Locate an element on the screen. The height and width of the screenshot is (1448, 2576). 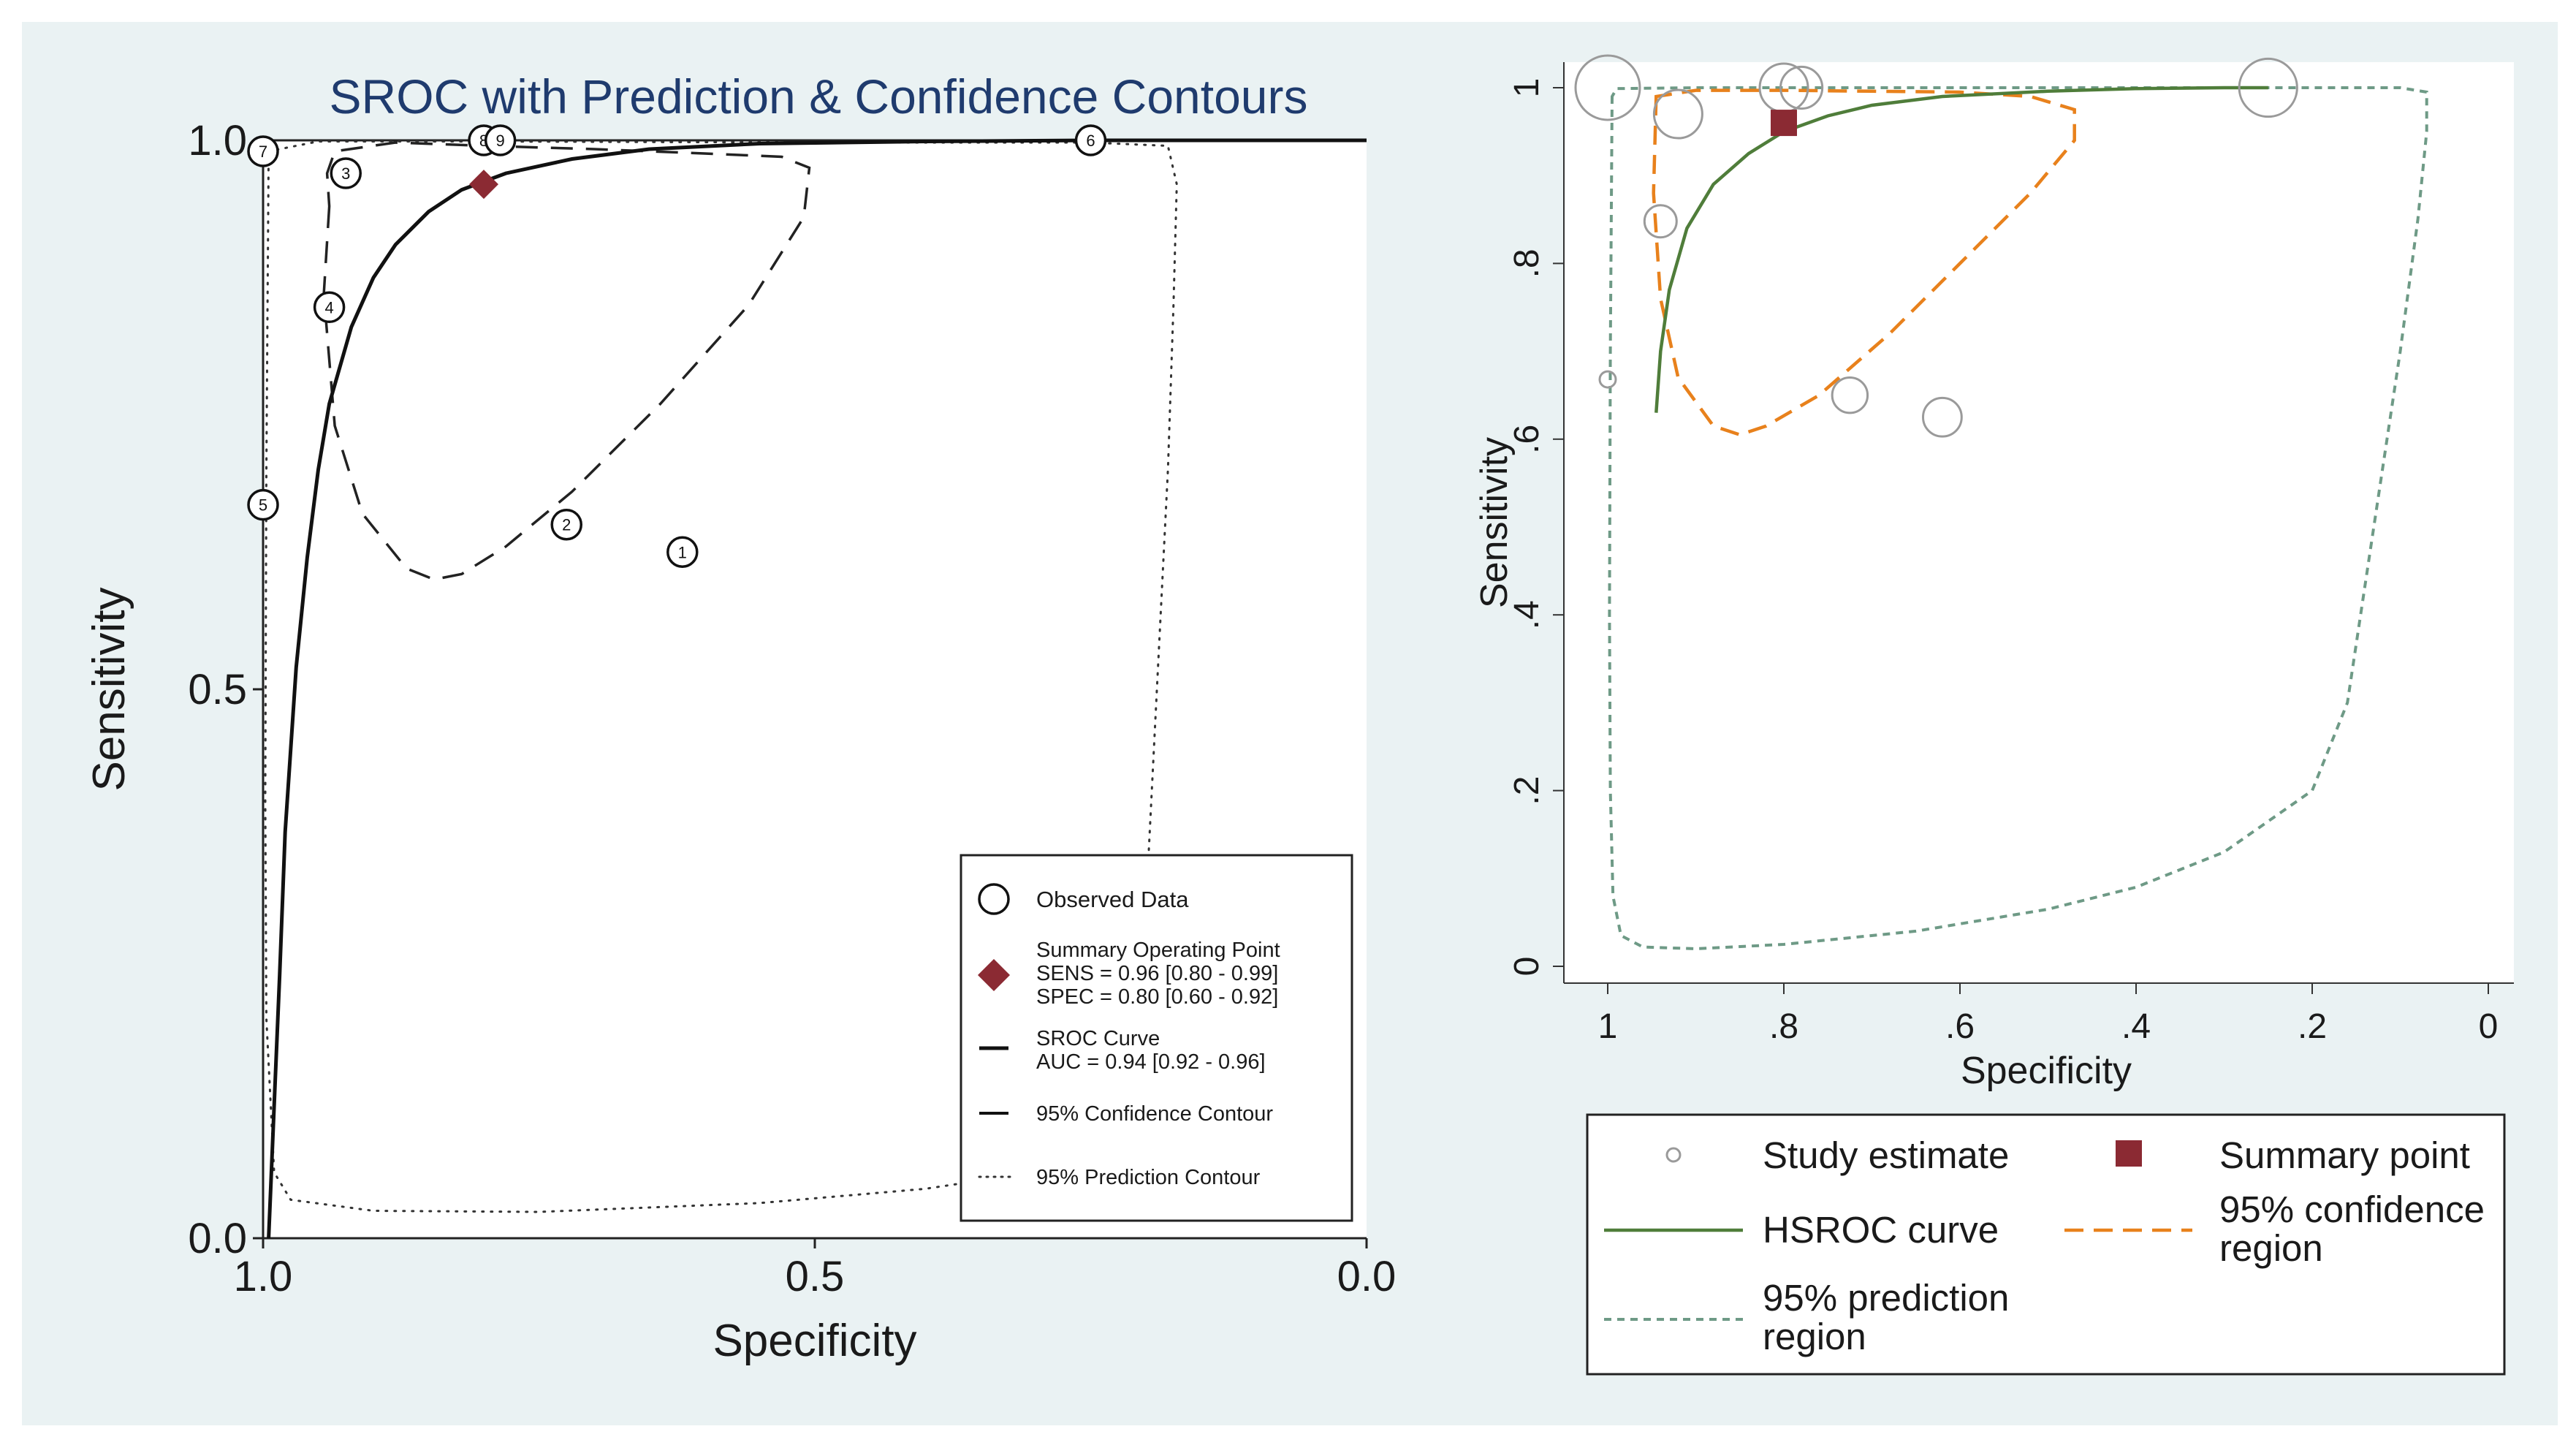
legend-study-symbol is located at coordinates (1674, 1155).